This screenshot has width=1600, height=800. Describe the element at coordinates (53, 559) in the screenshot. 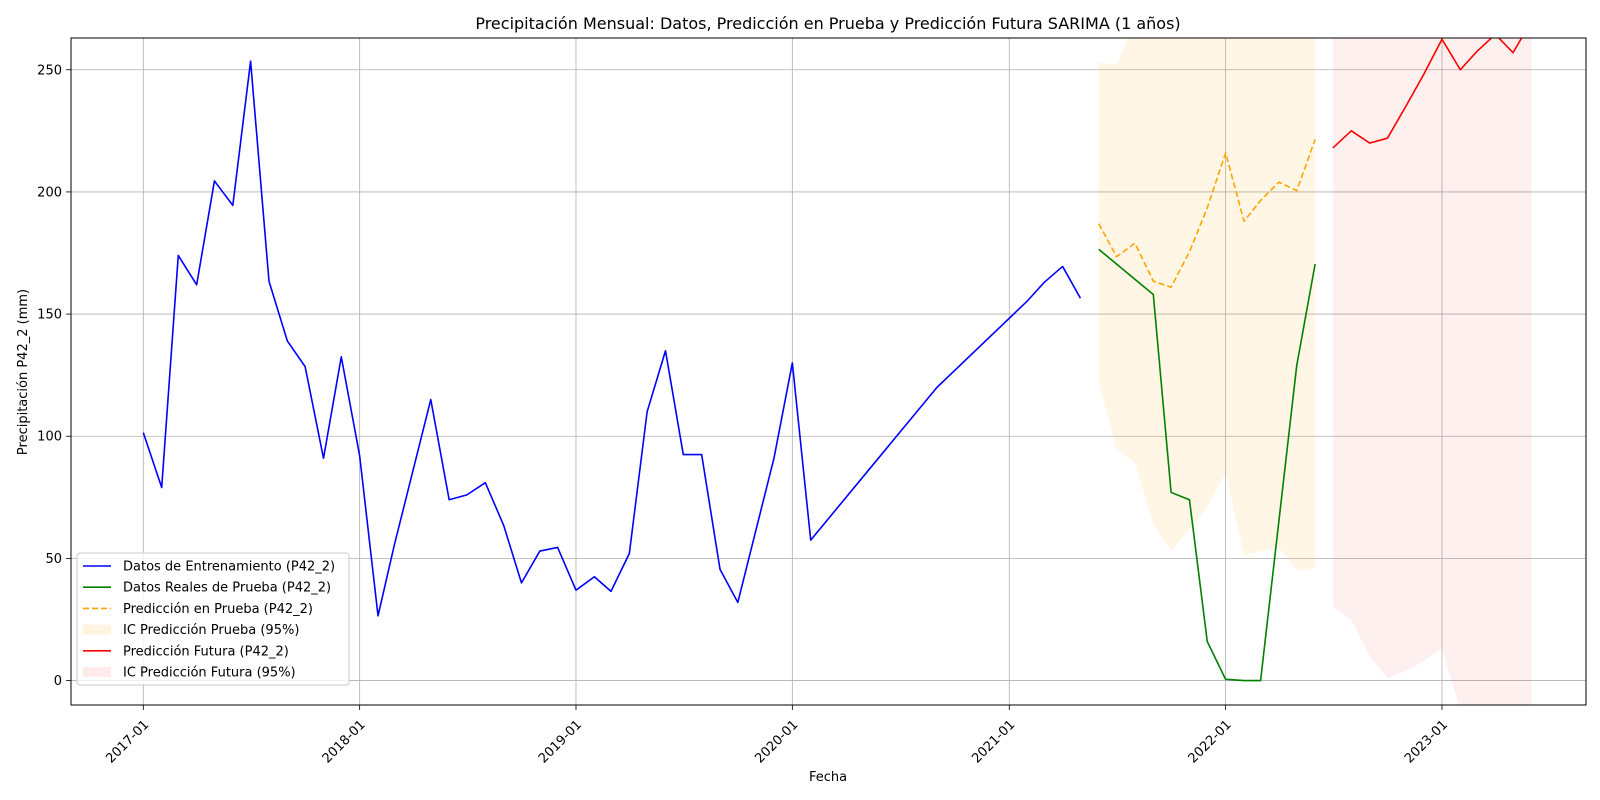

I see `y-tick-label: 50` at that location.